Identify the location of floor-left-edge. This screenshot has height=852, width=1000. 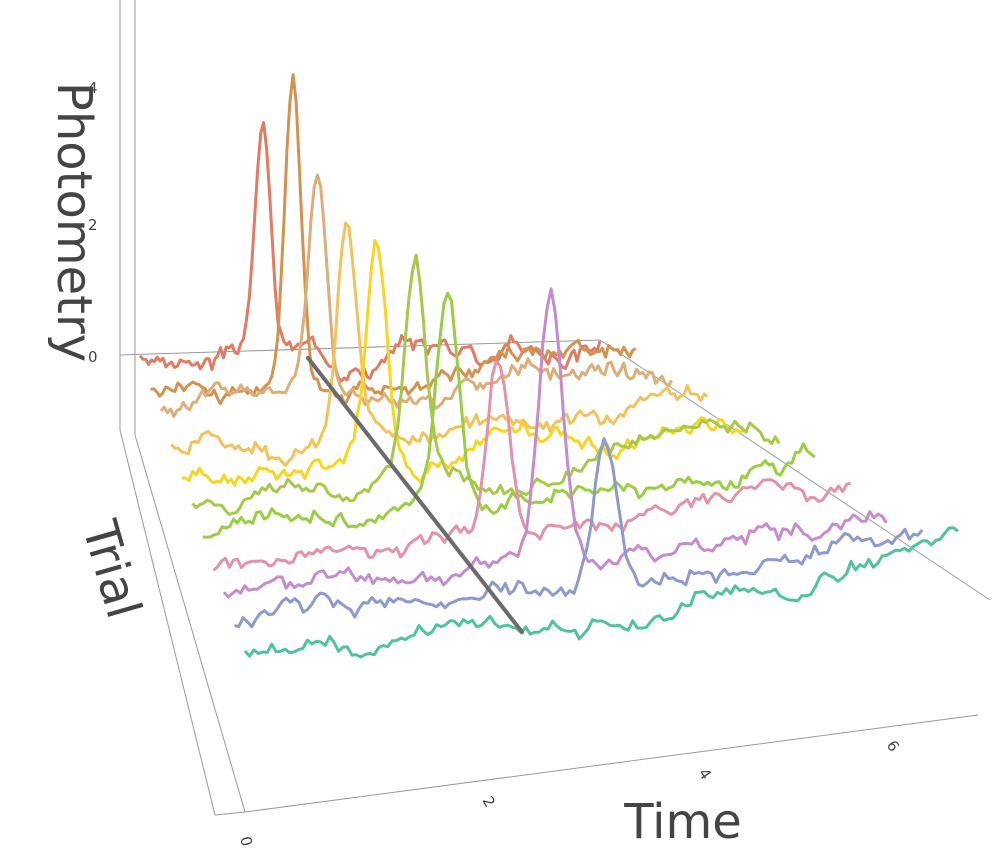
(230, 813).